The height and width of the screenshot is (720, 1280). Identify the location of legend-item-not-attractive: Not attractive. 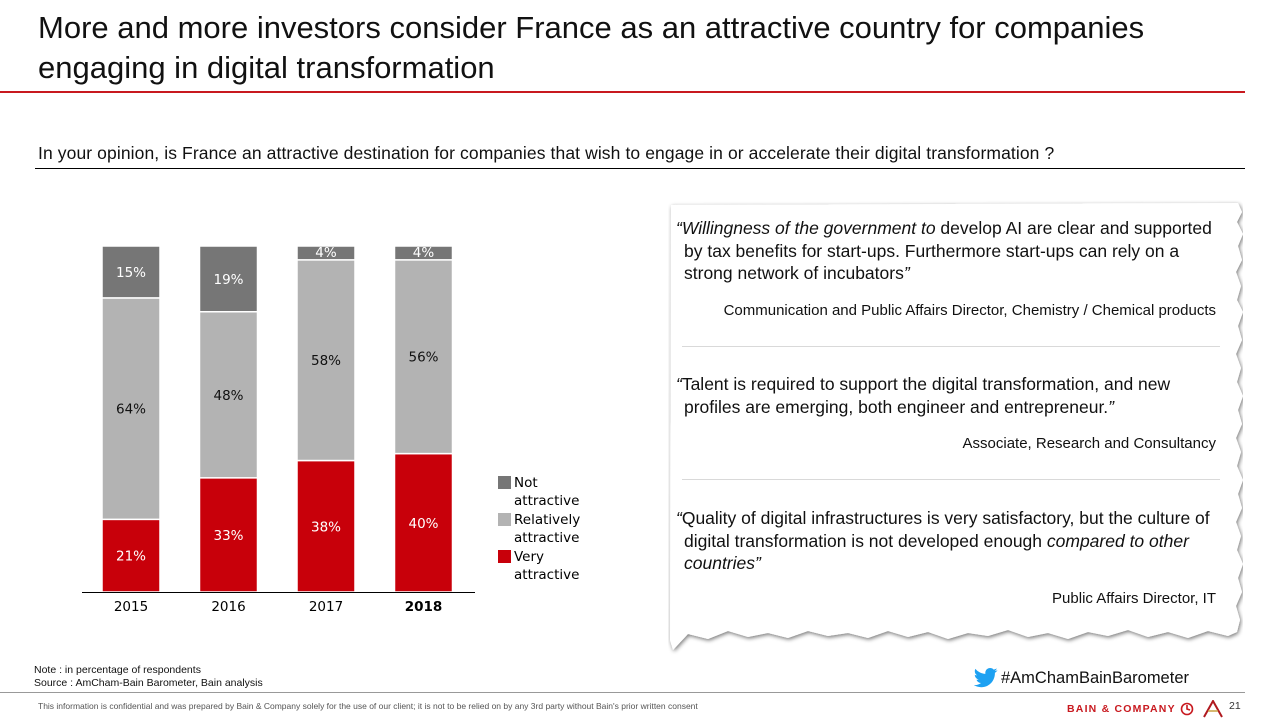
(546, 492).